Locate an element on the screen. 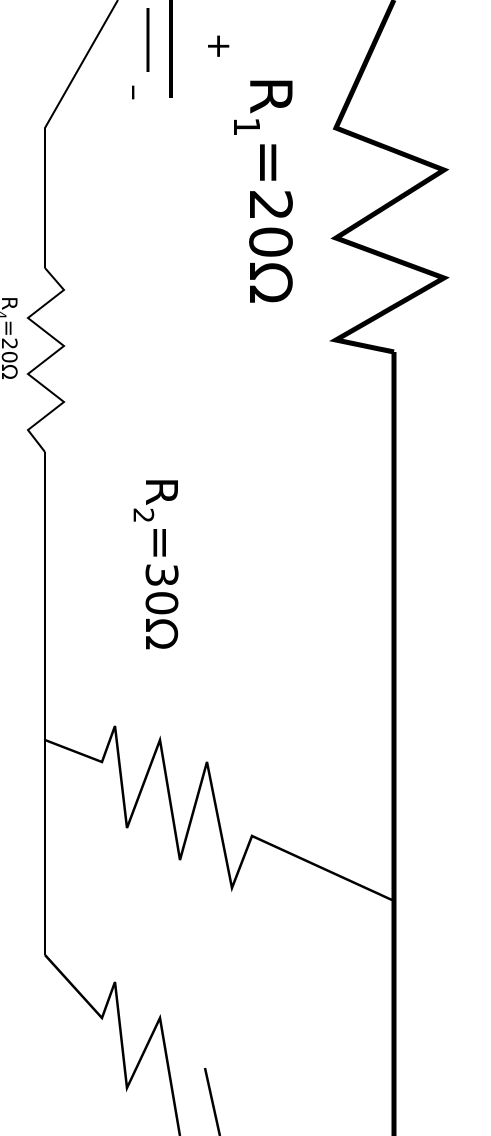 Image resolution: width=491 pixels, height=1136 pixels. resistor-r2 is located at coordinates (218, 813).